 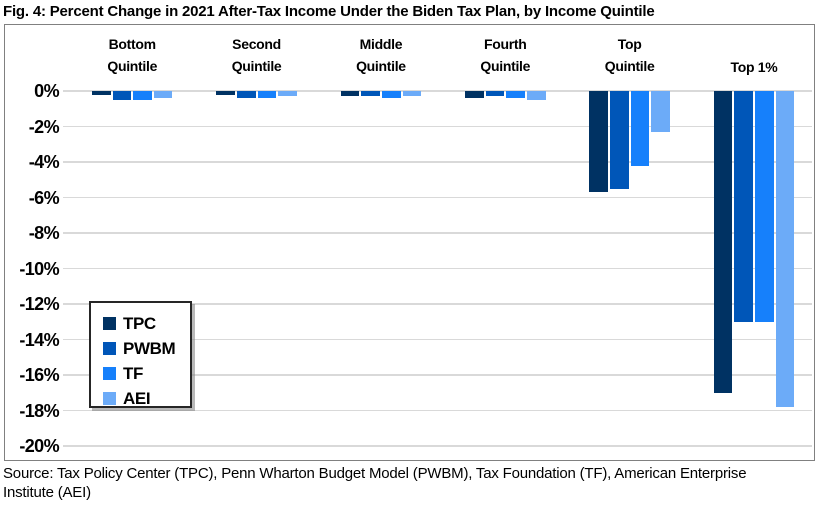 I want to click on category-label: Middle Quintile, so click(x=381, y=55).